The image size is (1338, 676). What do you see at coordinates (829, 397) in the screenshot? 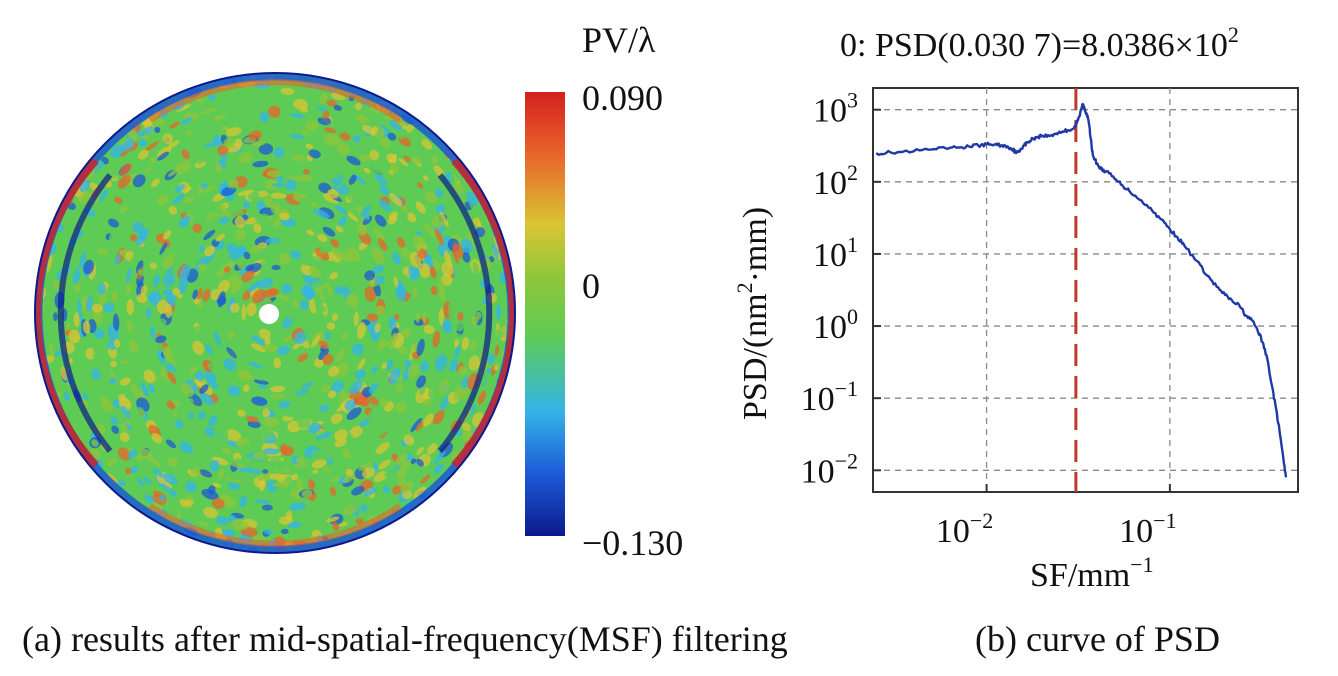
I see `y-tick-label: 10−1` at bounding box center [829, 397].